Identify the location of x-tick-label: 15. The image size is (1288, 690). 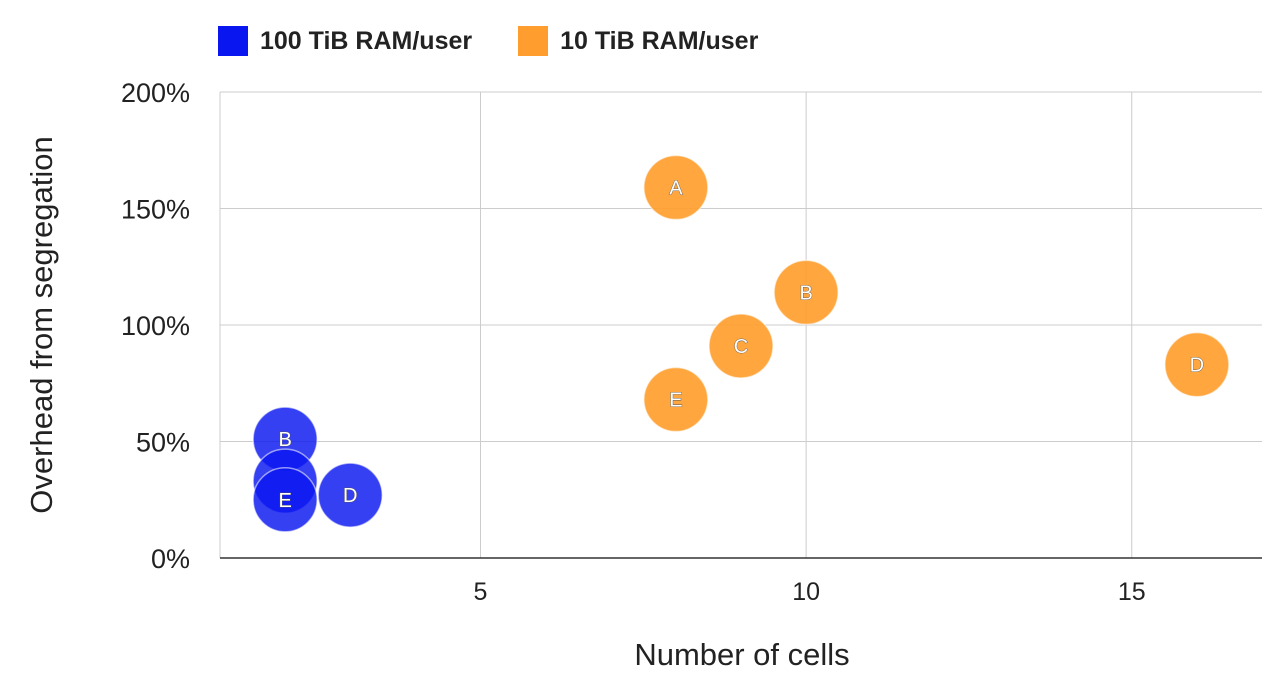
(1132, 592).